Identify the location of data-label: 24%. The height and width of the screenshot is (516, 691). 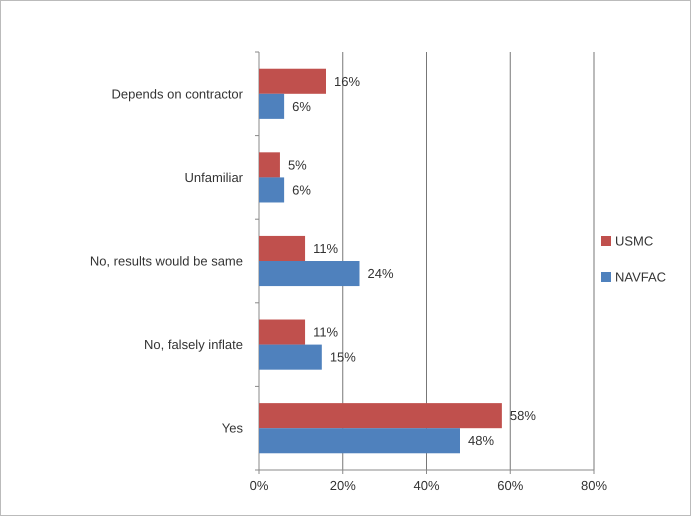
(381, 274).